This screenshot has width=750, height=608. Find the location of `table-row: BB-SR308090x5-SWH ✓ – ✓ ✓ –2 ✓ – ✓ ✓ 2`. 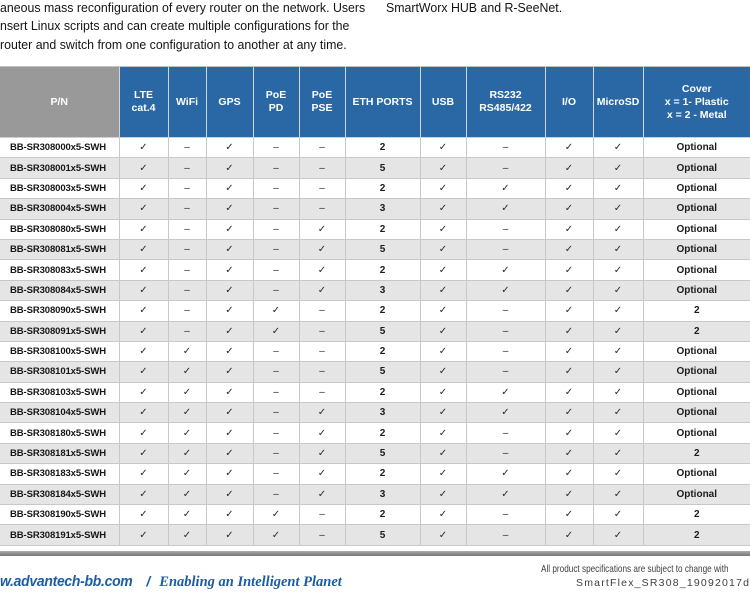

table-row: BB-SR308090x5-SWH ✓ – ✓ ✓ –2 ✓ – ✓ ✓ 2 is located at coordinates (375, 311).